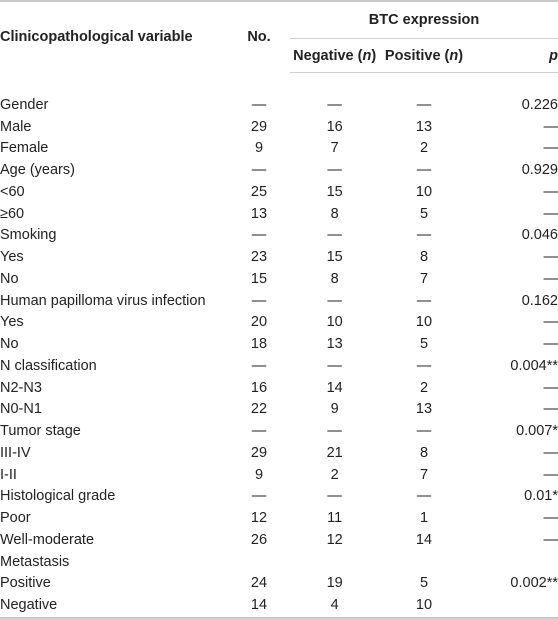  Describe the element at coordinates (279, 345) in the screenshot. I see `table-row: No 18 13 5 —` at that location.